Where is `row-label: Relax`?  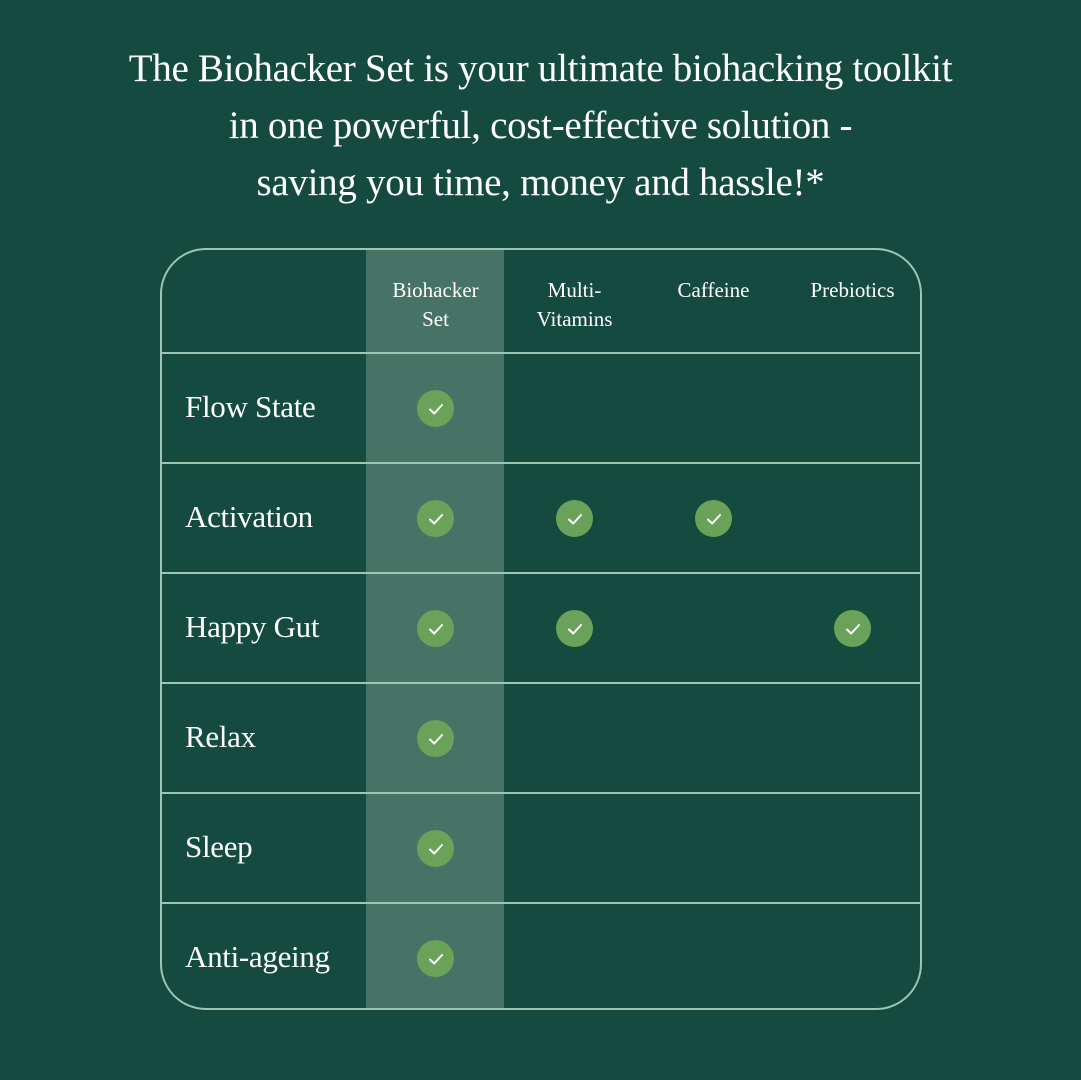 row-label: Relax is located at coordinates (220, 736).